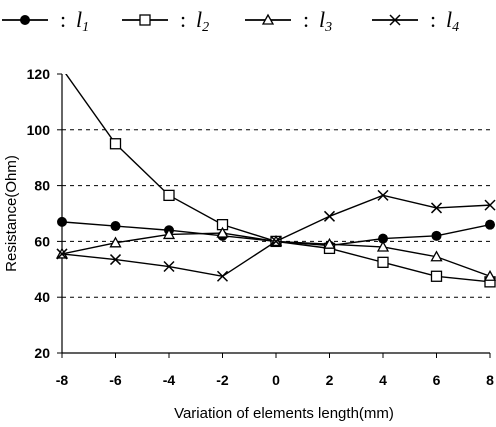  What do you see at coordinates (222, 380) in the screenshot?
I see `x-tick-label: -2` at bounding box center [222, 380].